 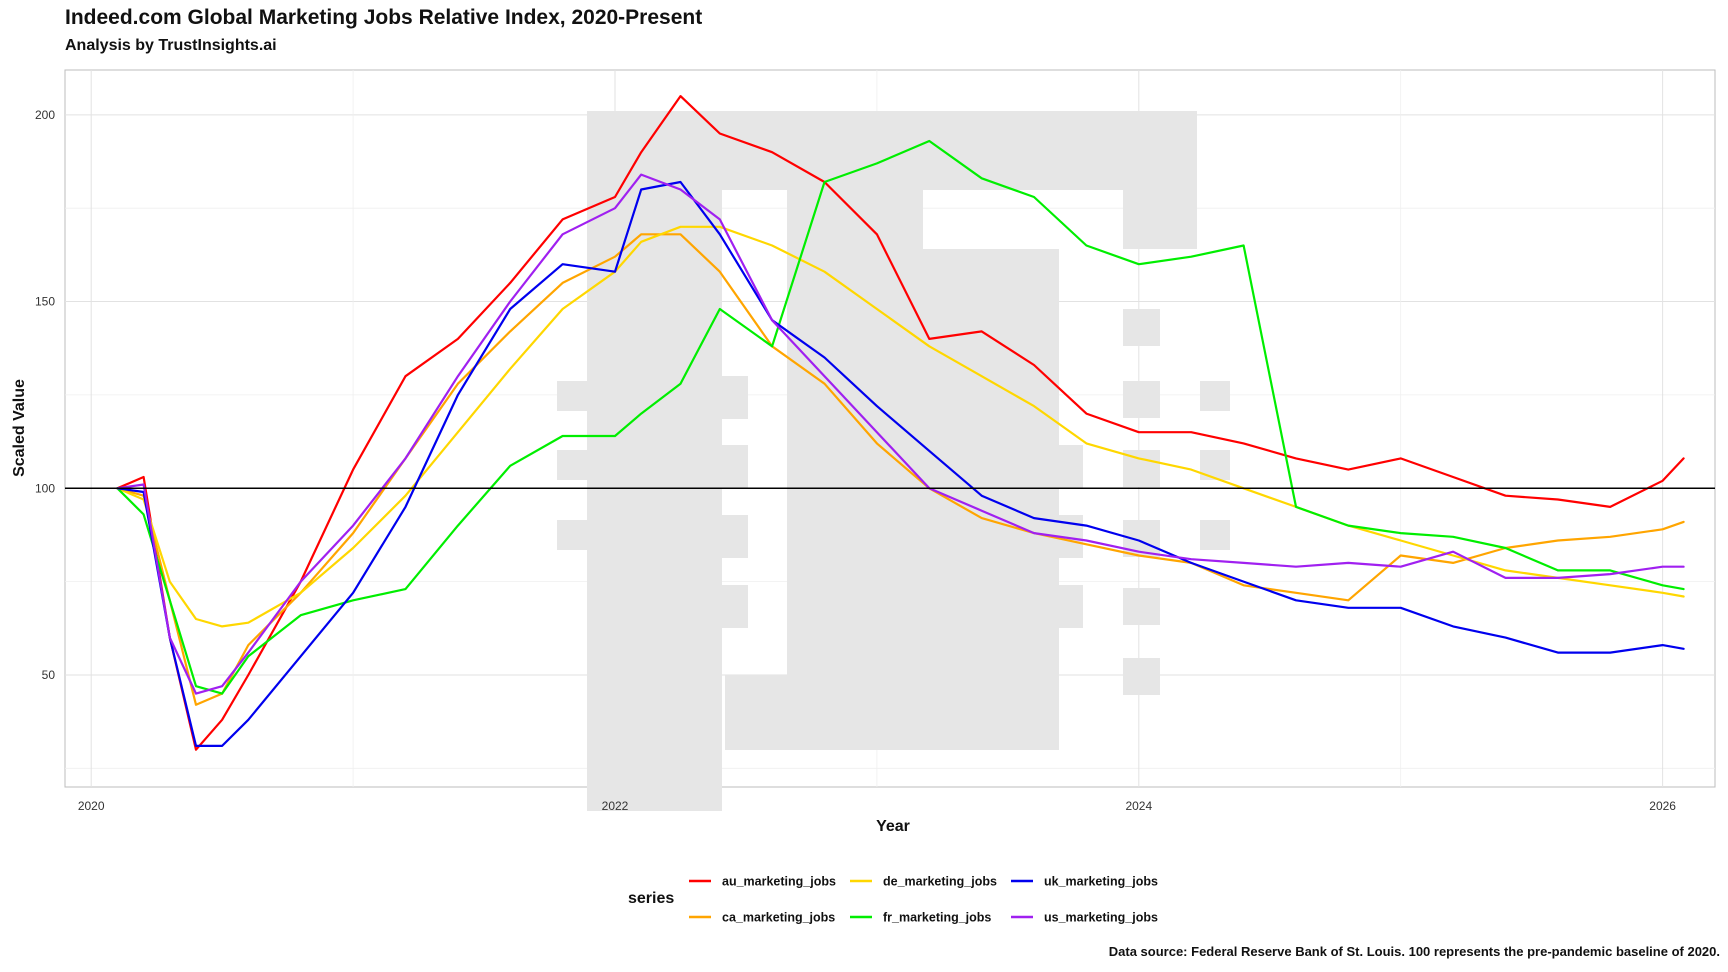 I want to click on y-axis-title: Scaled Value, so click(x=19, y=428).